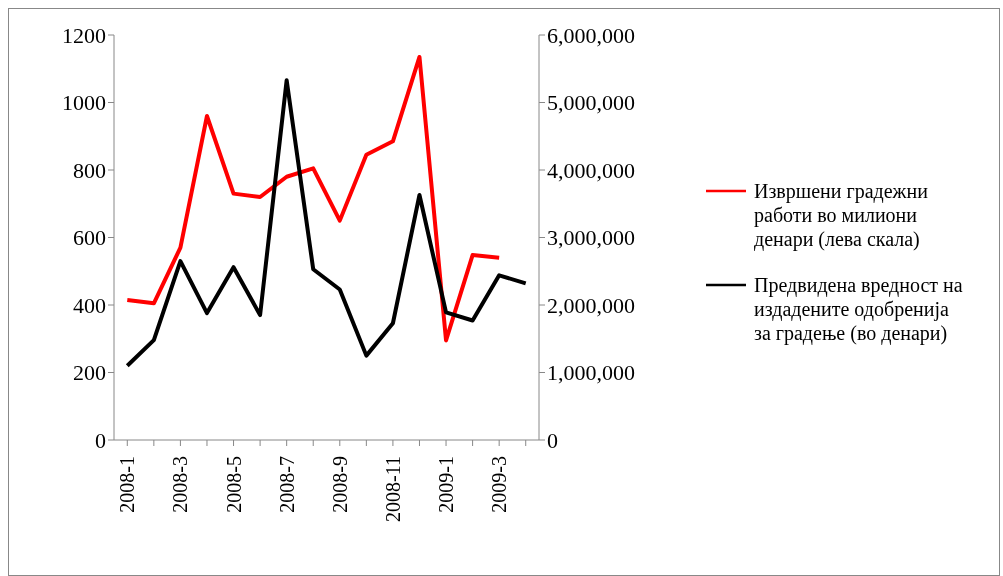 The image size is (1003, 576). Describe the element at coordinates (286, 484) in the screenshot. I see `x-tick-label: 2008-7` at that location.